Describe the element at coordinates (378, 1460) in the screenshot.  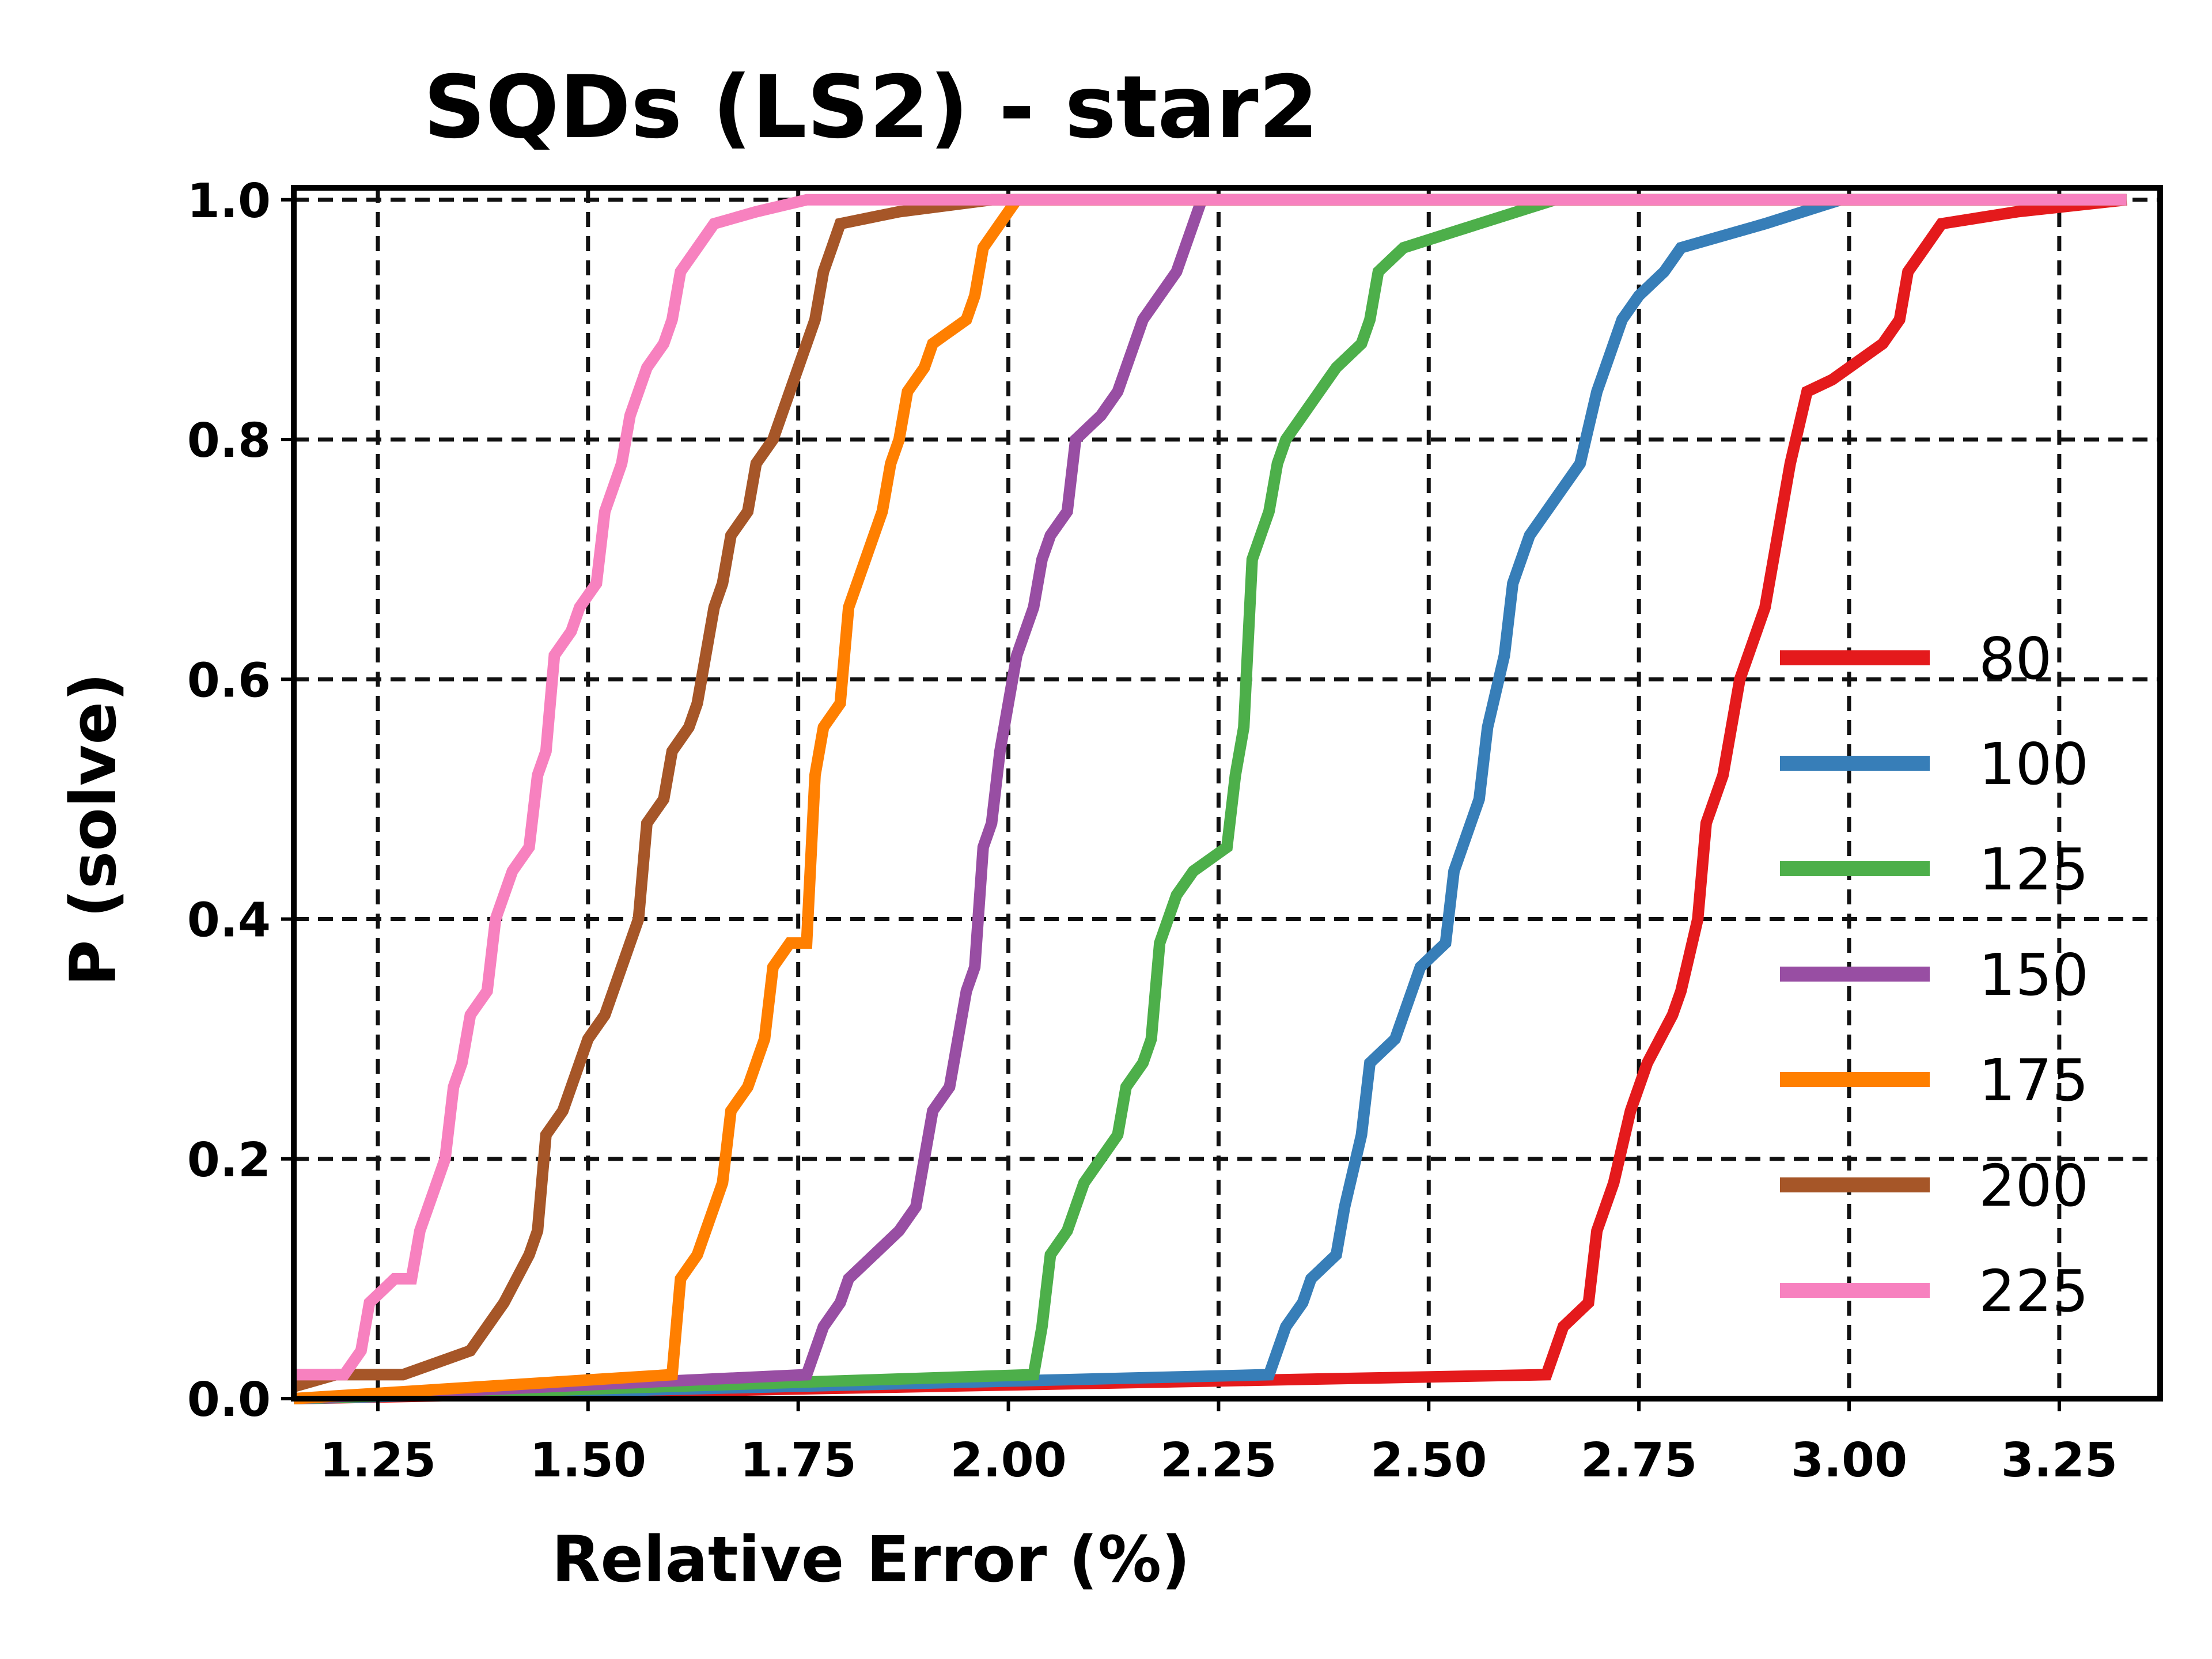
I see `x-tick-label: 1.25` at that location.